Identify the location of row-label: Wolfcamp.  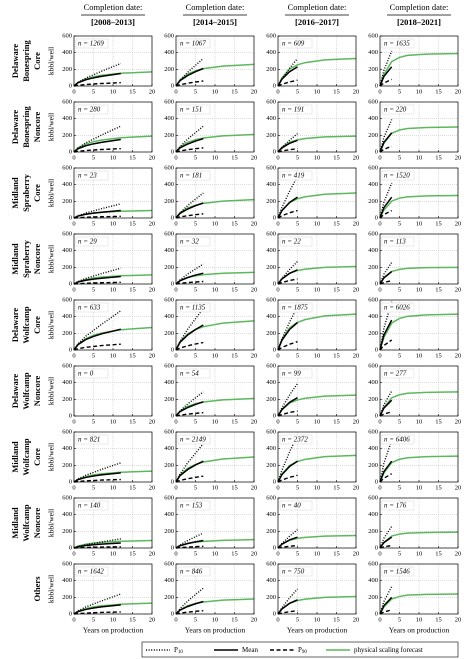
(26, 391).